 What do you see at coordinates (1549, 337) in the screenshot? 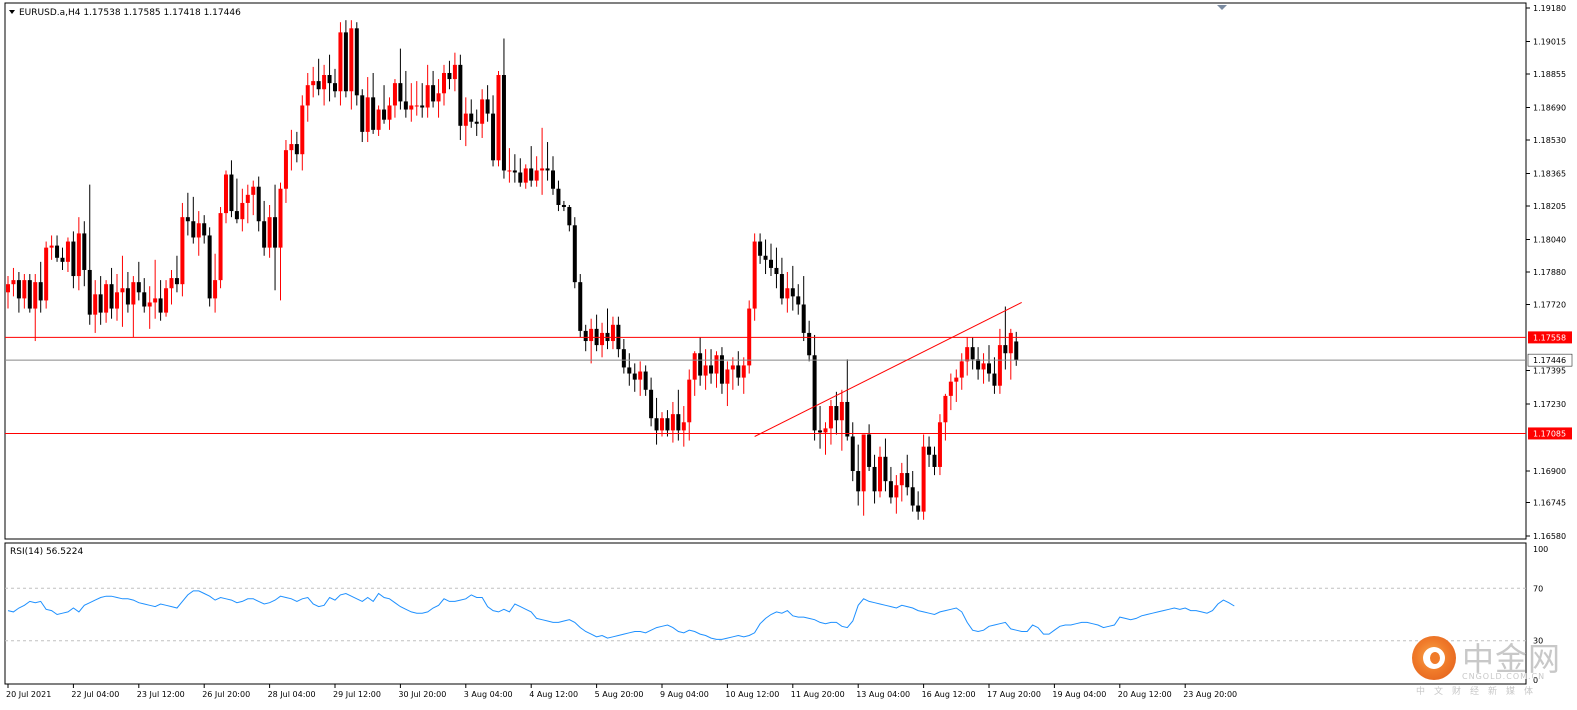
I see `level-price-label: 1.17558` at bounding box center [1549, 337].